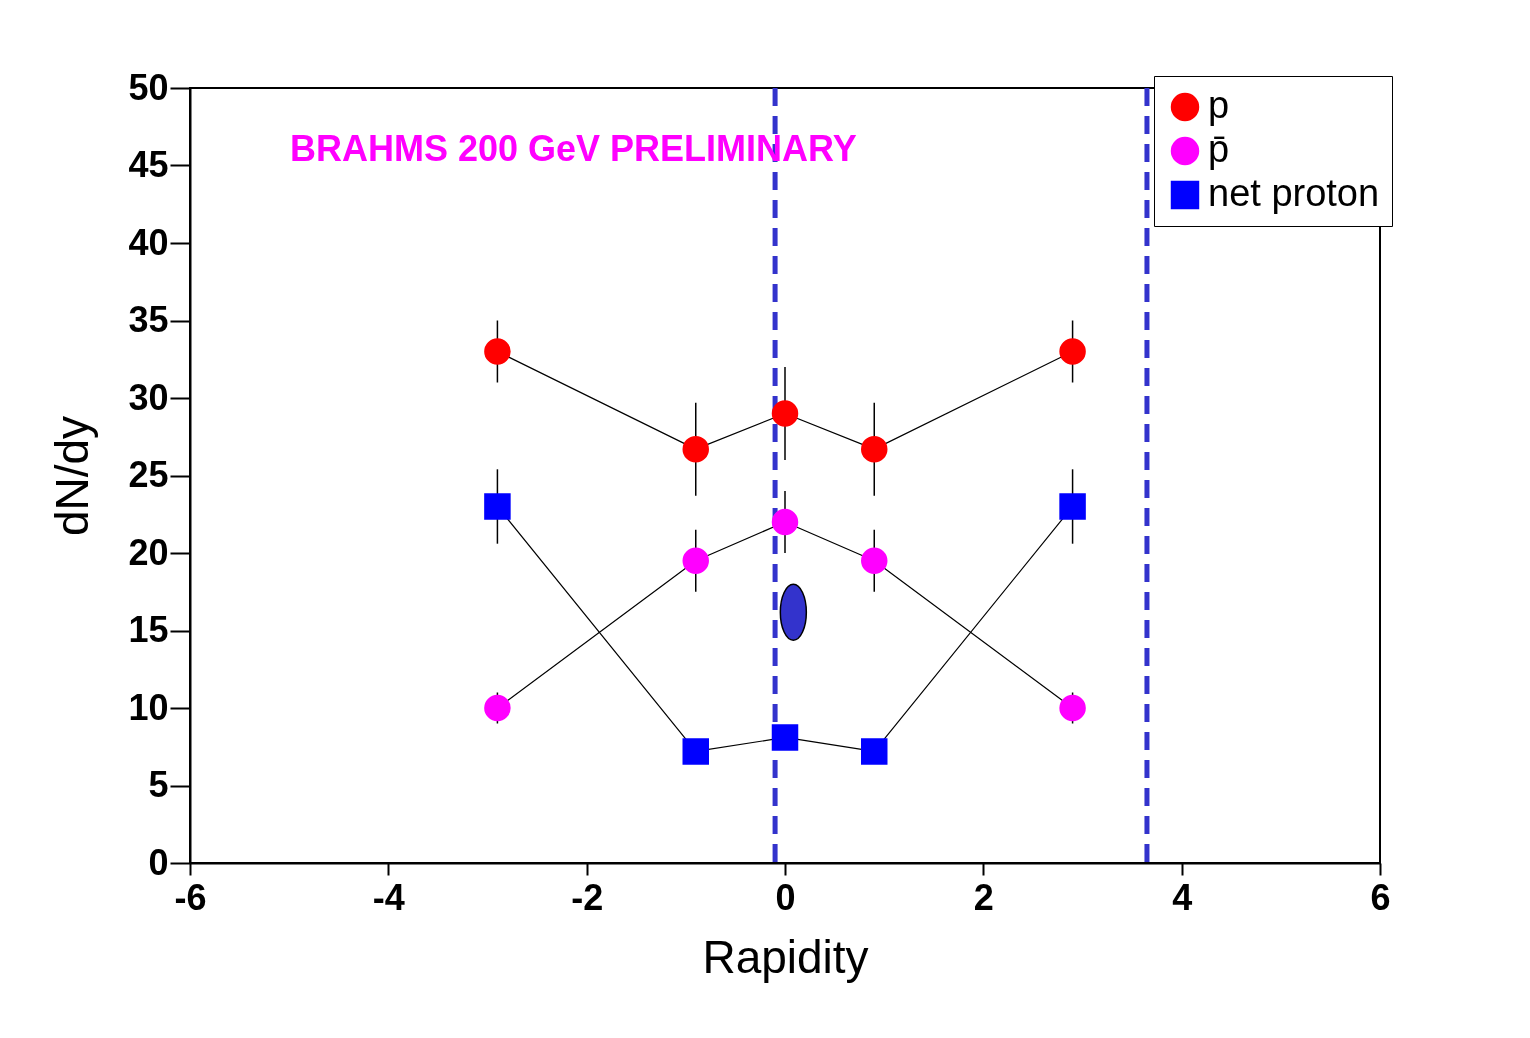 The width and height of the screenshot is (1530, 1038). Describe the element at coordinates (983, 897) in the screenshot. I see `x-tick-label: 2` at that location.